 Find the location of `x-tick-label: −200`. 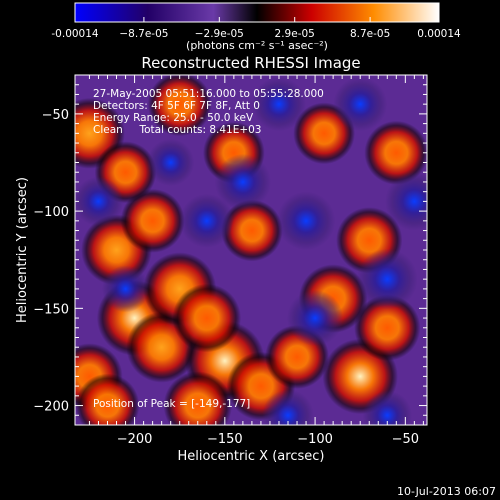

x-tick-label: −200 is located at coordinates (135, 439).